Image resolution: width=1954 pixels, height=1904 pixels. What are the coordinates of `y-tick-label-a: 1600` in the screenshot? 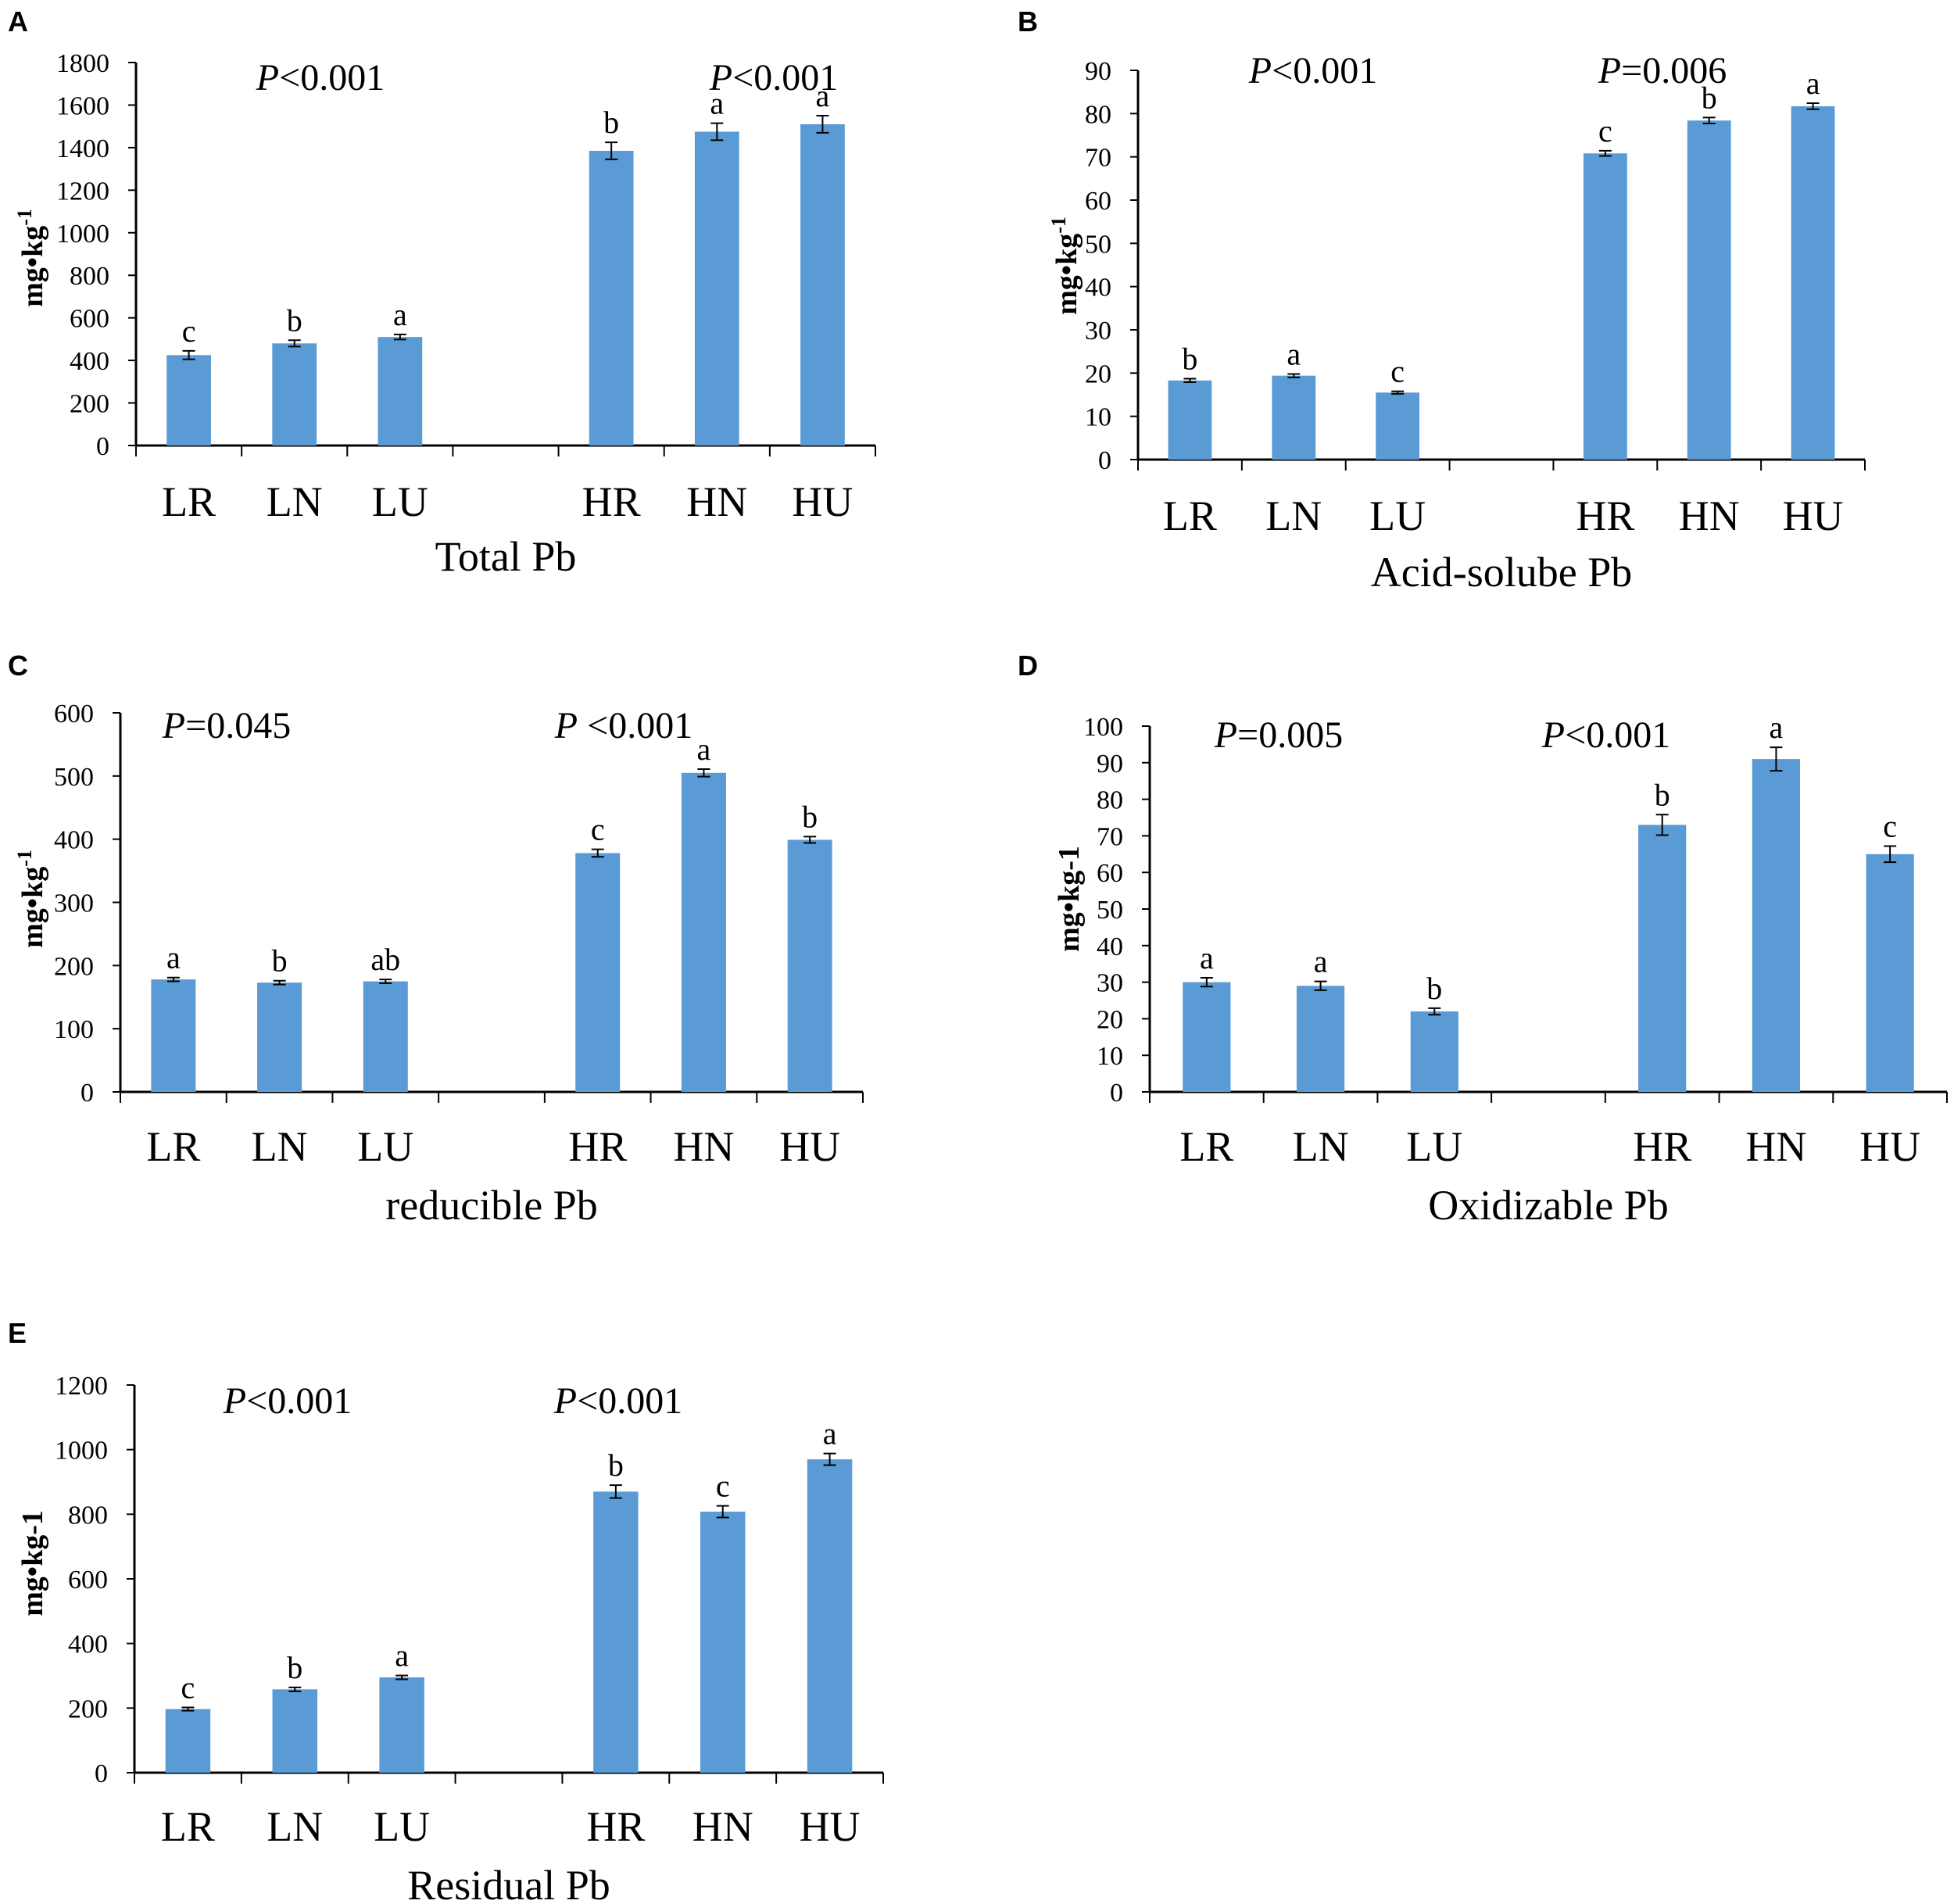 It's located at (82, 105).